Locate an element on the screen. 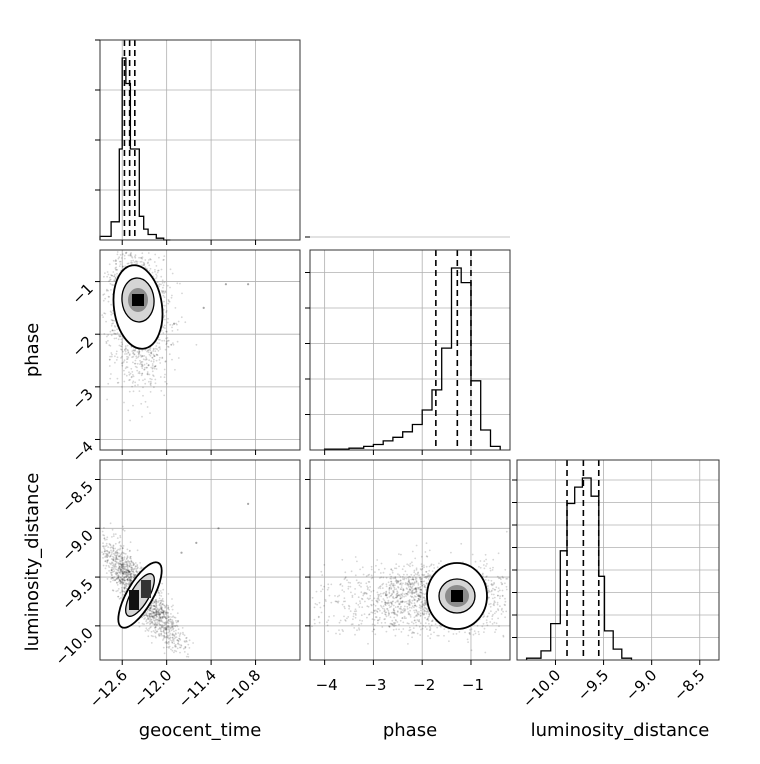 Image resolution: width=760 pixels, height=764 pixels. scatter2-x-tick-label: −10.8 is located at coordinates (241, 688).